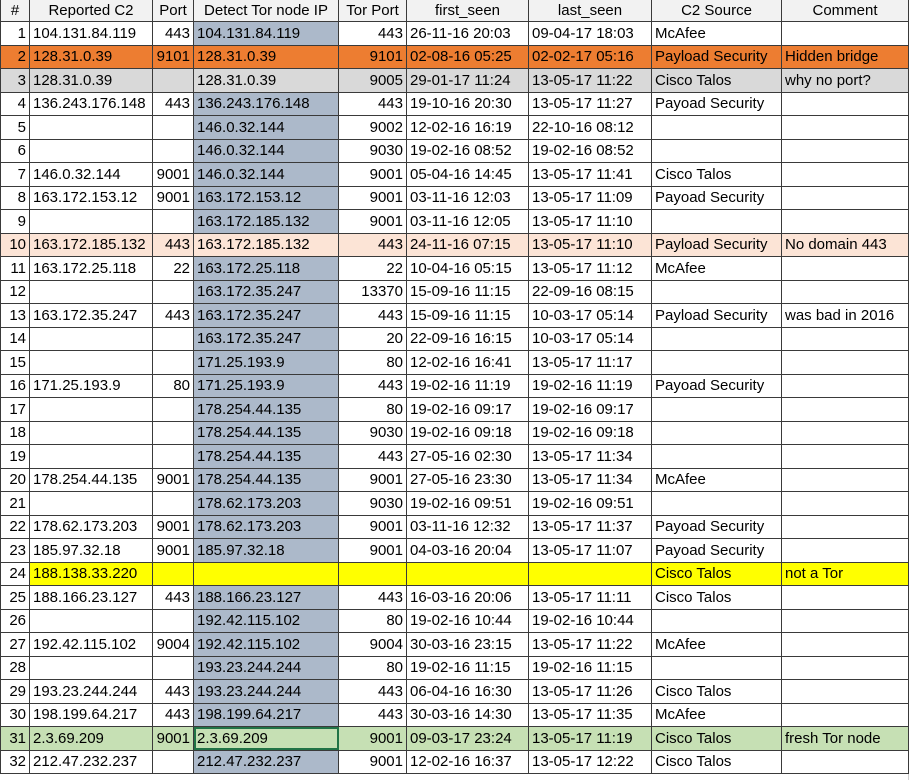 This screenshot has width=920, height=780. I want to click on cell-comment: not a Tor, so click(845, 573).